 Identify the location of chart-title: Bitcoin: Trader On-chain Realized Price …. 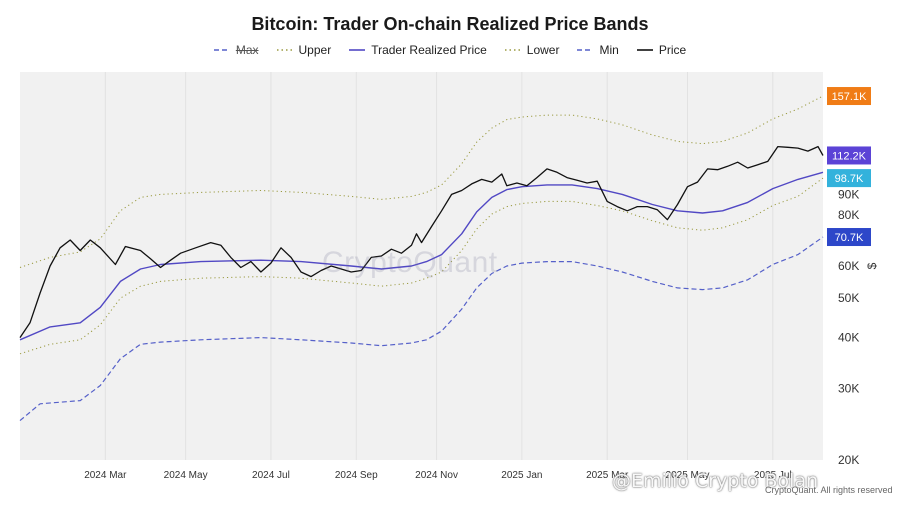
(450, 24).